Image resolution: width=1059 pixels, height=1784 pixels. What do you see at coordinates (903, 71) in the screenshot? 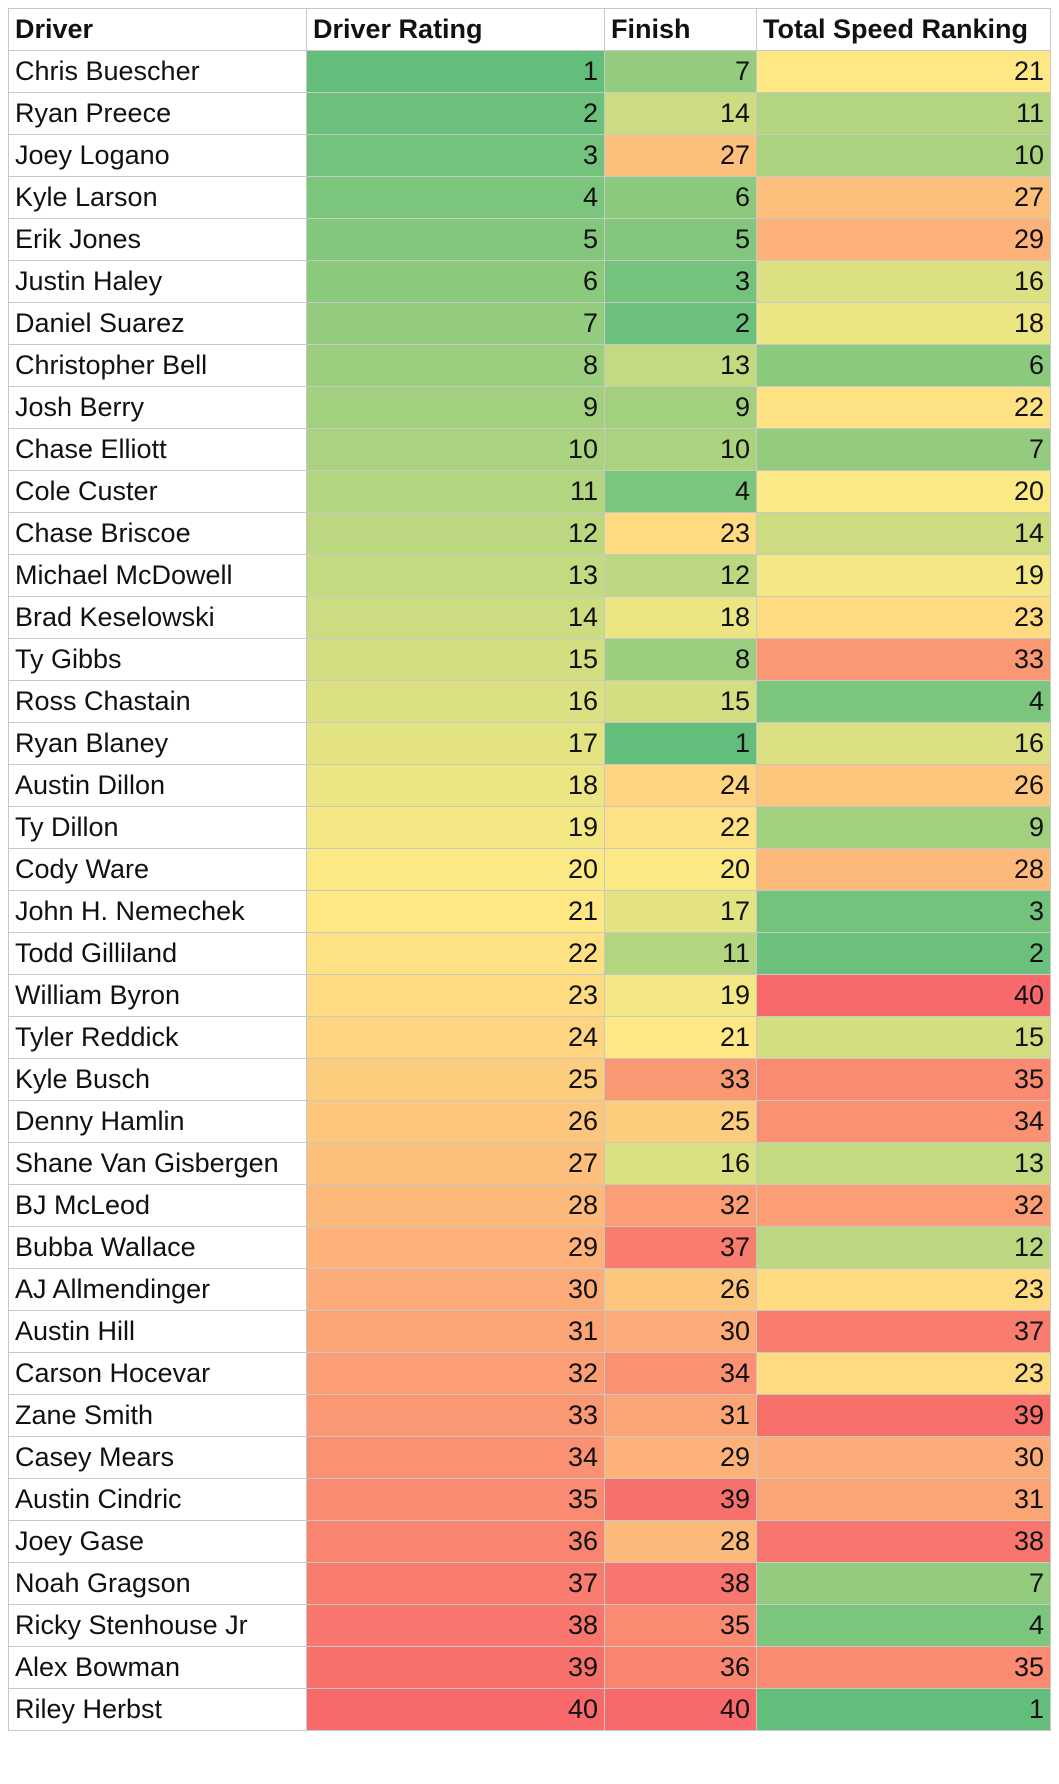
I see `total-speed-ranking-cell: 21` at bounding box center [903, 71].